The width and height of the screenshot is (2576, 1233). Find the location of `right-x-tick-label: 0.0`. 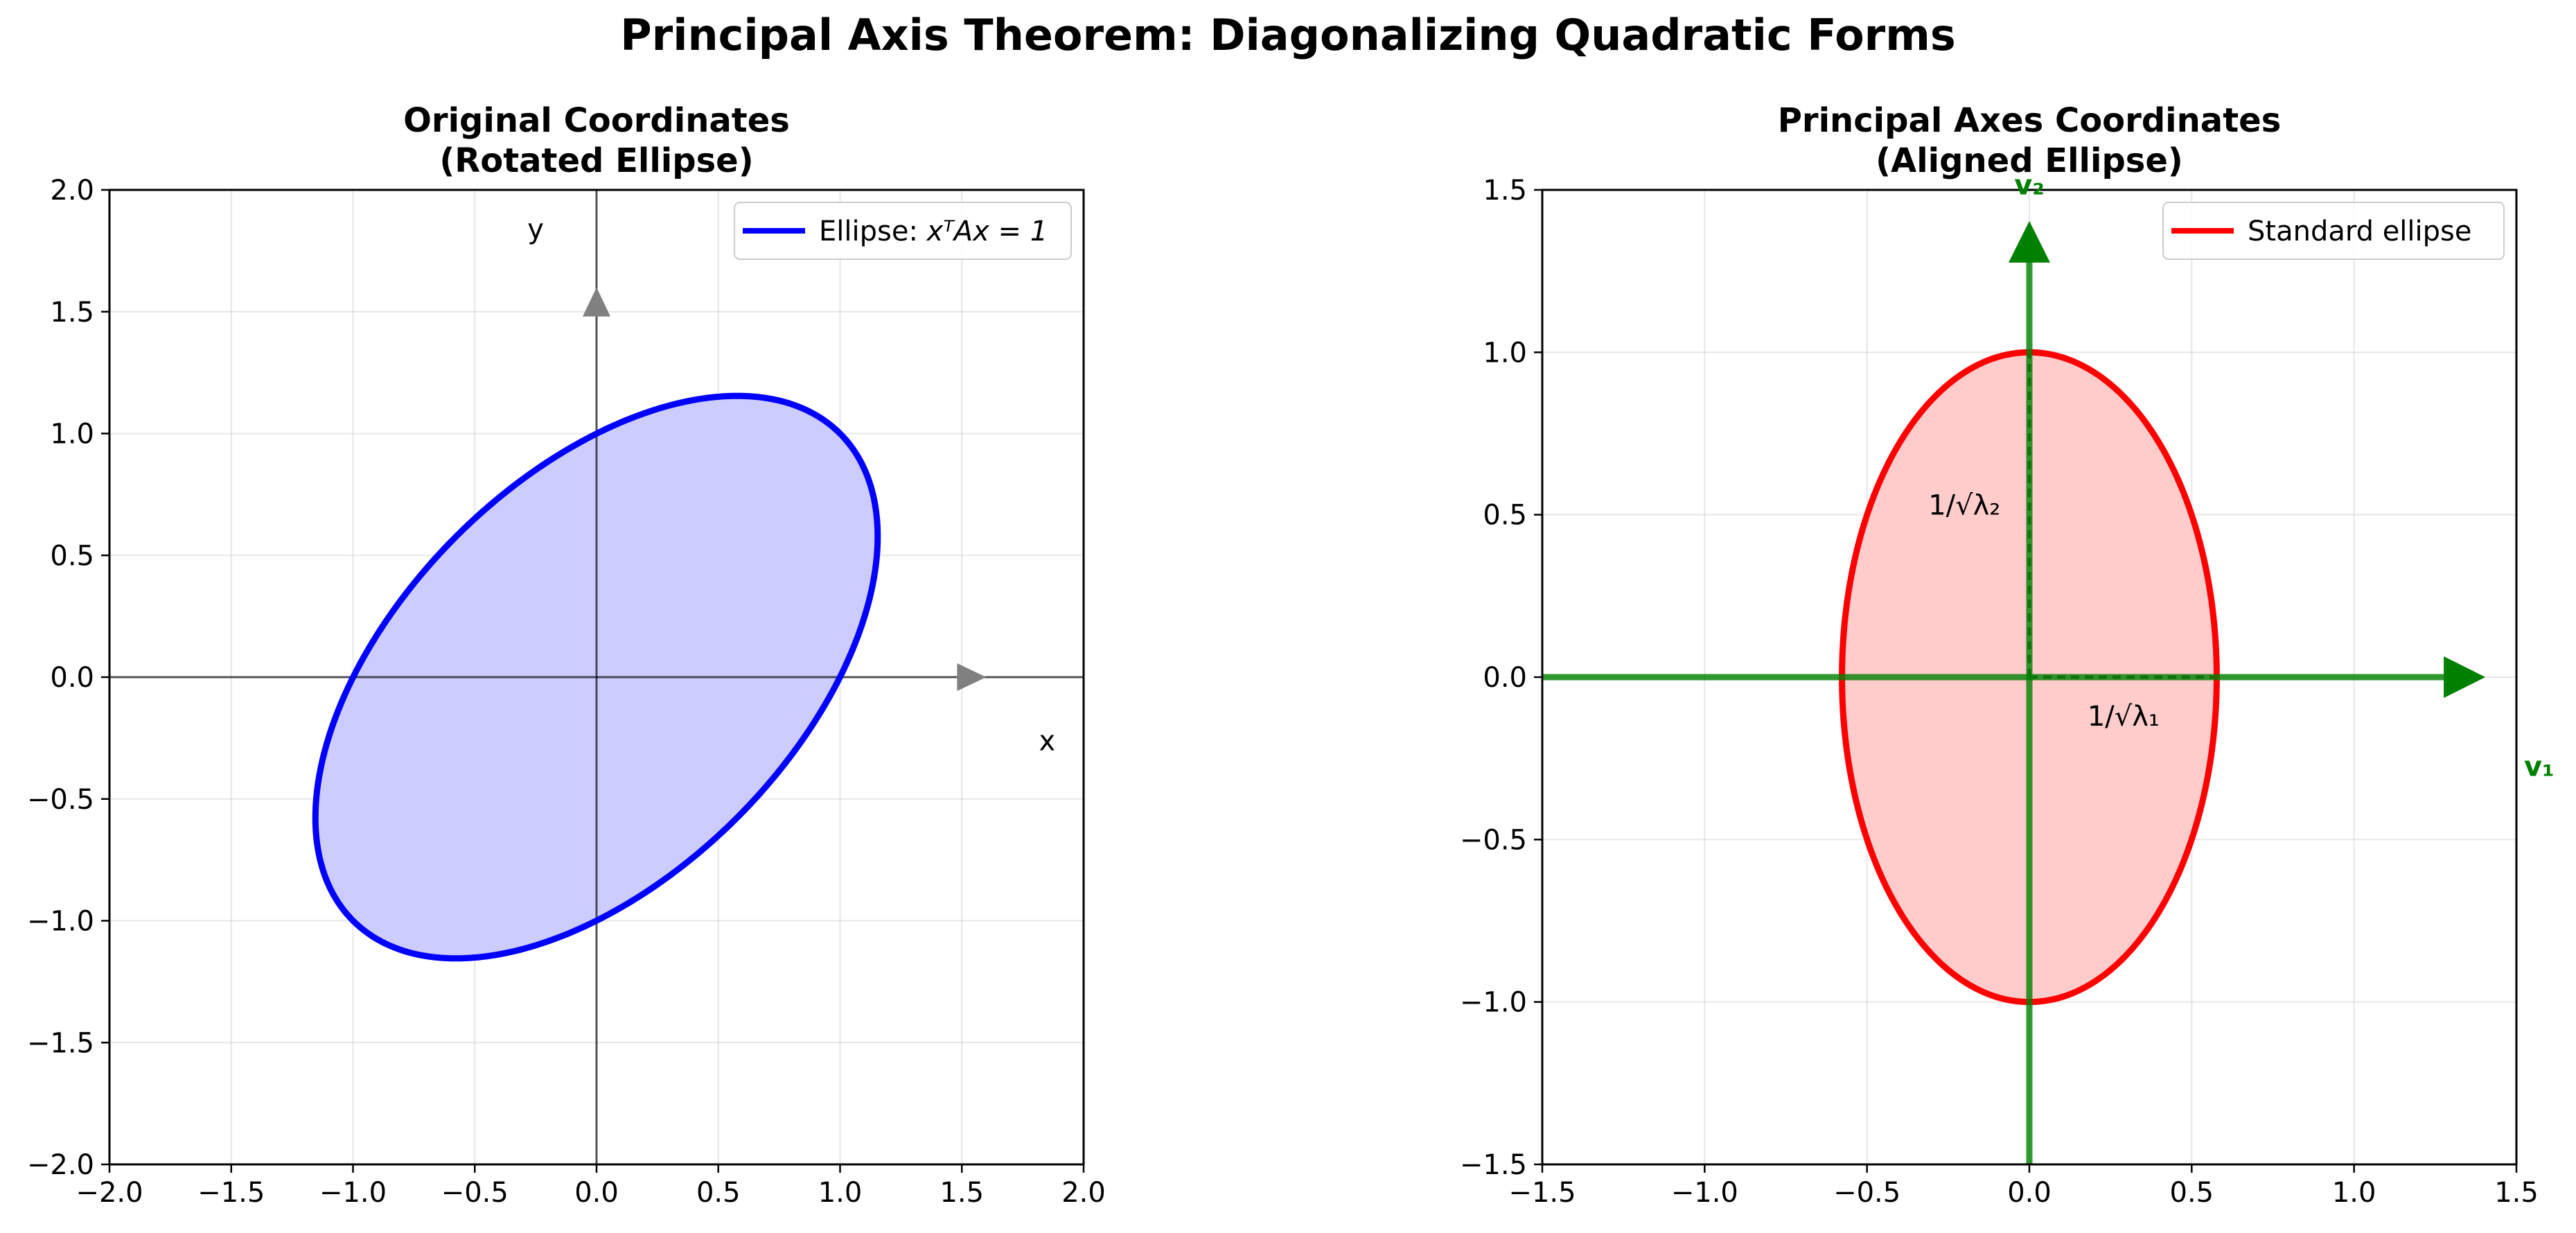

right-x-tick-label: 0.0 is located at coordinates (2029, 1193).